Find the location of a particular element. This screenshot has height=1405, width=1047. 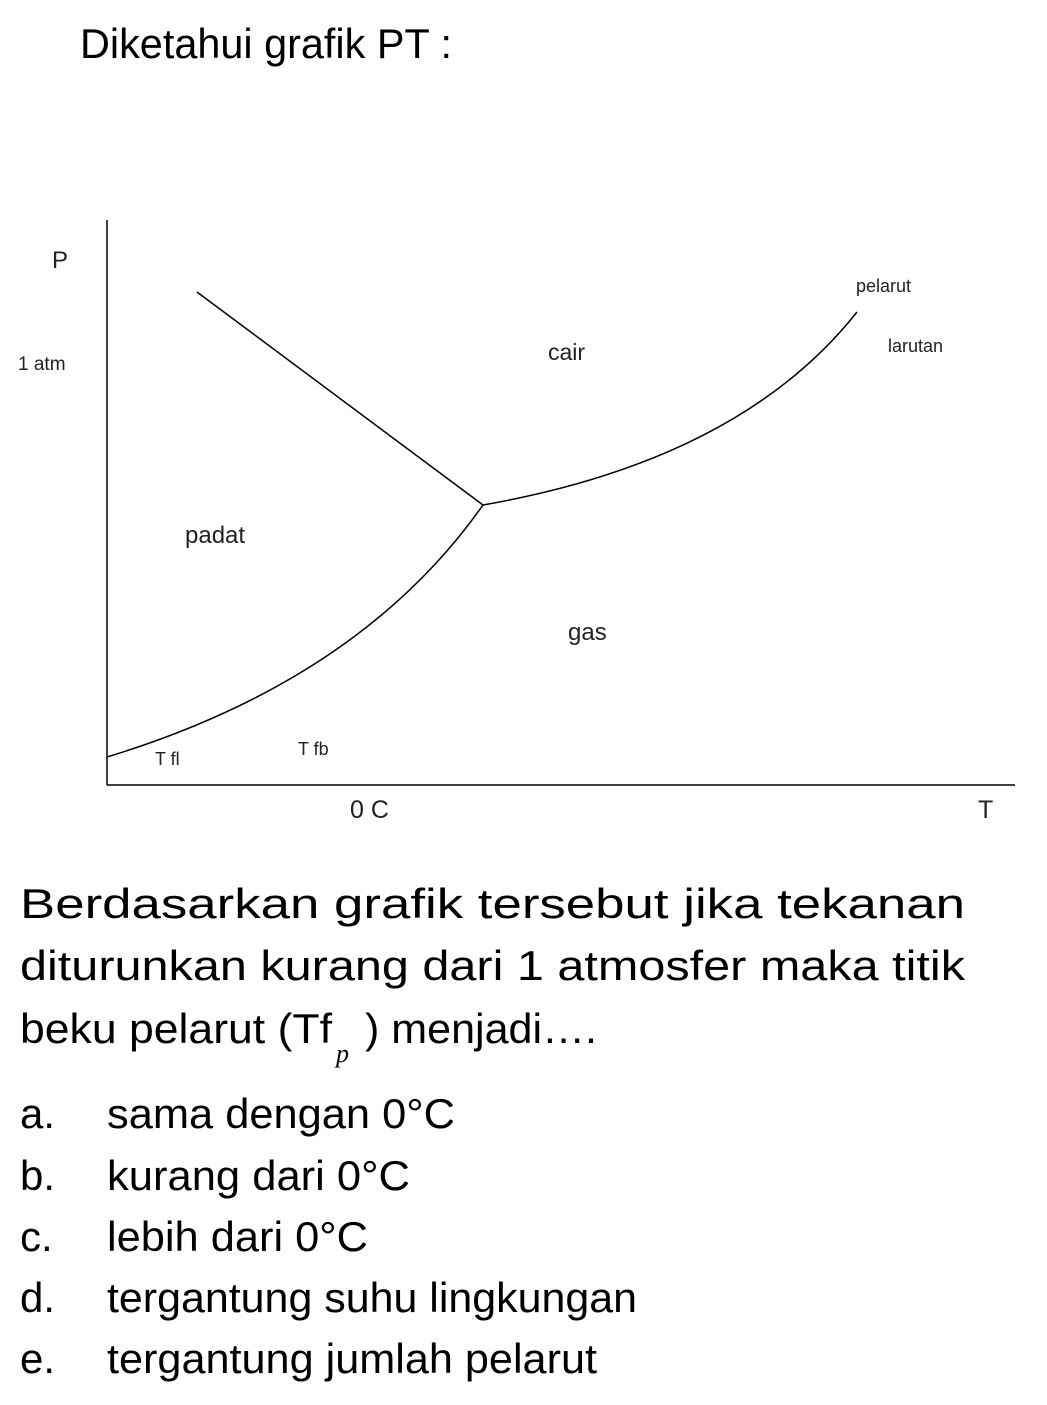

option-letter: b. is located at coordinates (37, 1175).